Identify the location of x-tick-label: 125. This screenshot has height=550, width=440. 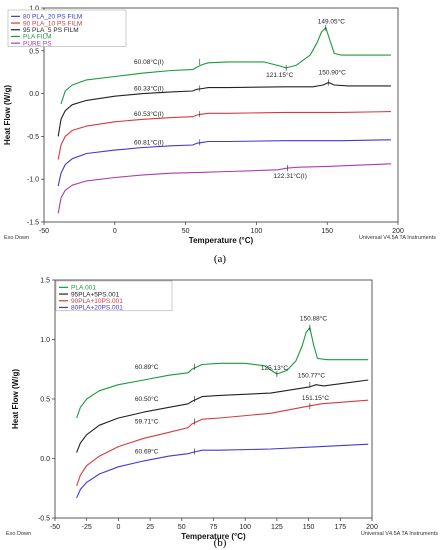
(277, 527).